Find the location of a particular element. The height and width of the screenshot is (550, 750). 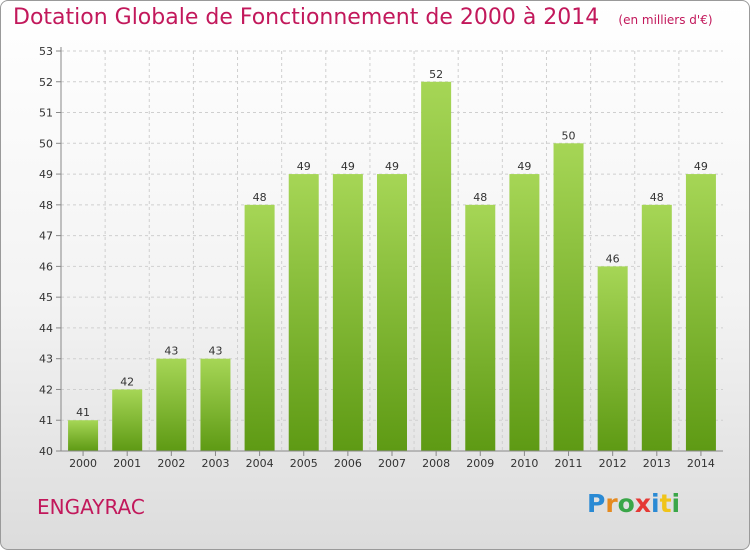

y-tick-label: 52 is located at coordinates (46, 82).